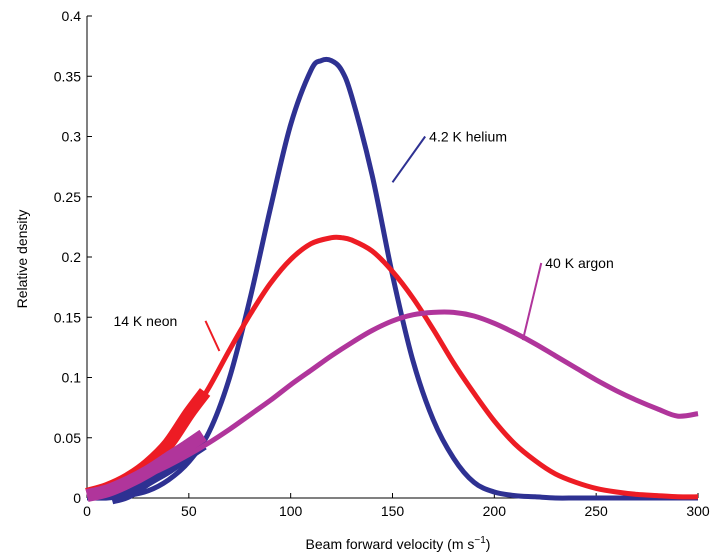  I want to click on y-tick-label: 0.25, so click(67, 197).